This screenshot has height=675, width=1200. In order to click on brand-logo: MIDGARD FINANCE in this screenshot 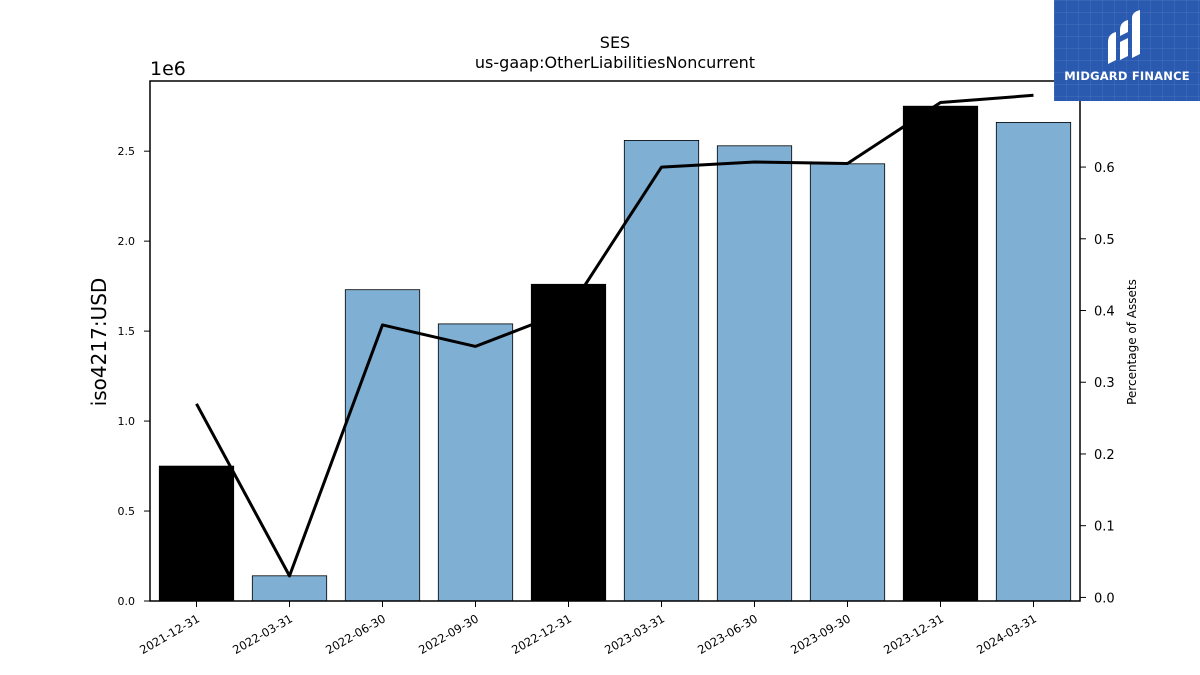, I will do `click(1127, 50)`.